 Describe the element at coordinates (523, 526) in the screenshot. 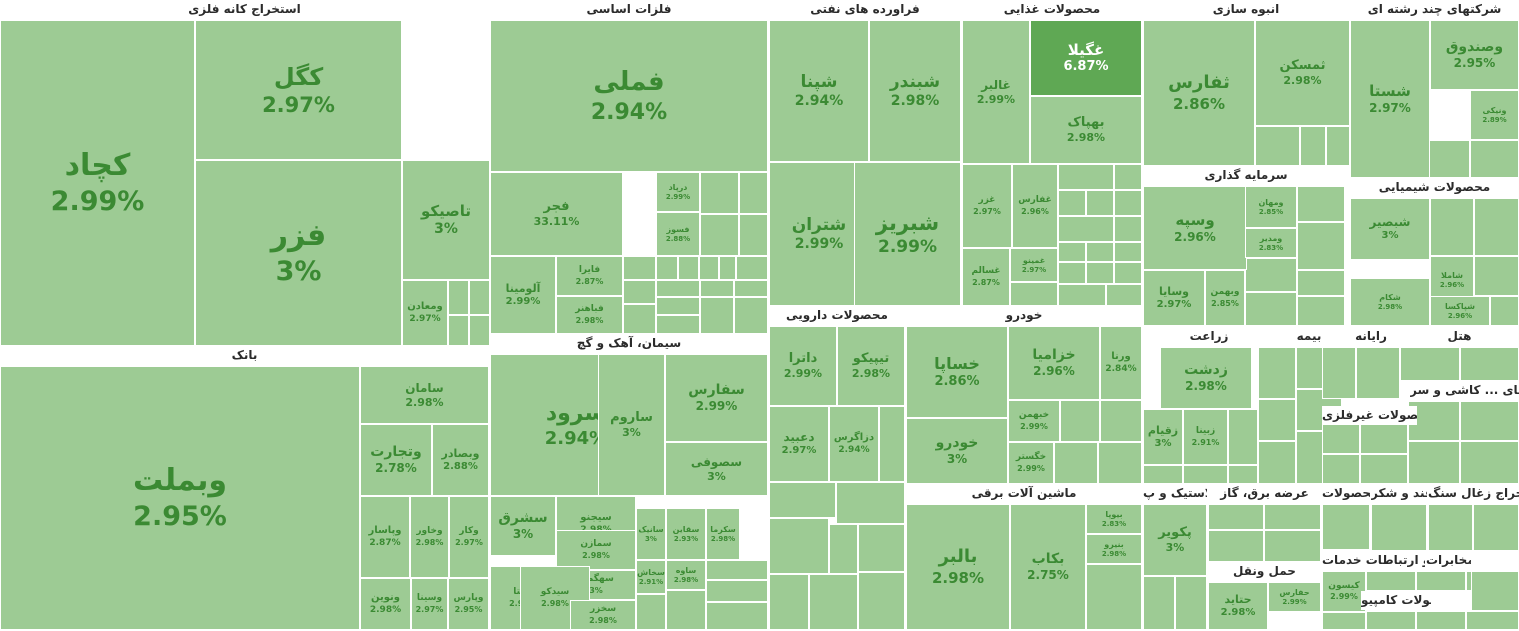

I see `treemap-tile: سشرق 3%` at that location.